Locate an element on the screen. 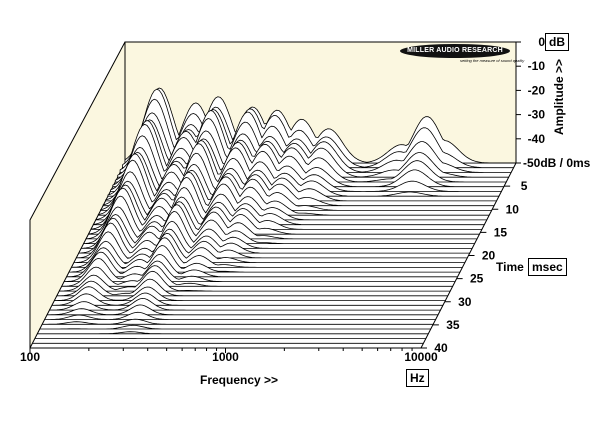 This screenshot has width=600, height=431. time-unit-box: msec is located at coordinates (547, 267).